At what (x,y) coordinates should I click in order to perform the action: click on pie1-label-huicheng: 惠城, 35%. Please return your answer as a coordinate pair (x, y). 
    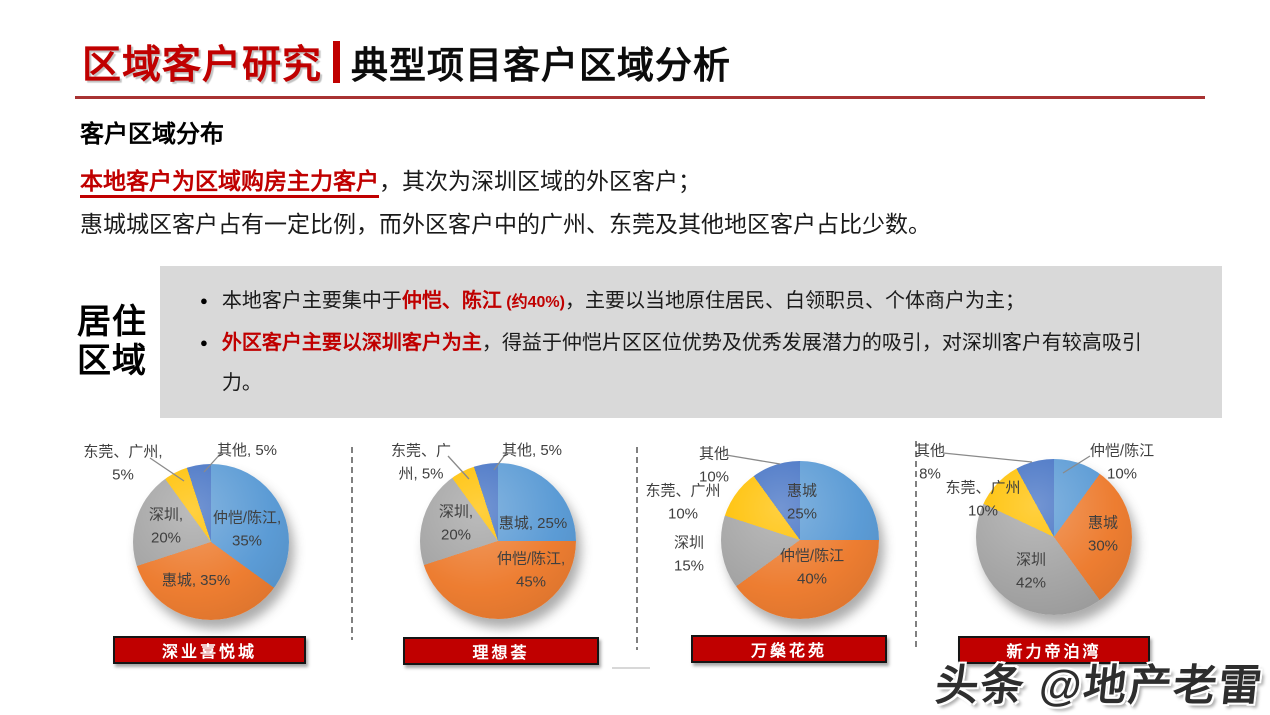
    Looking at the image, I should click on (196, 580).